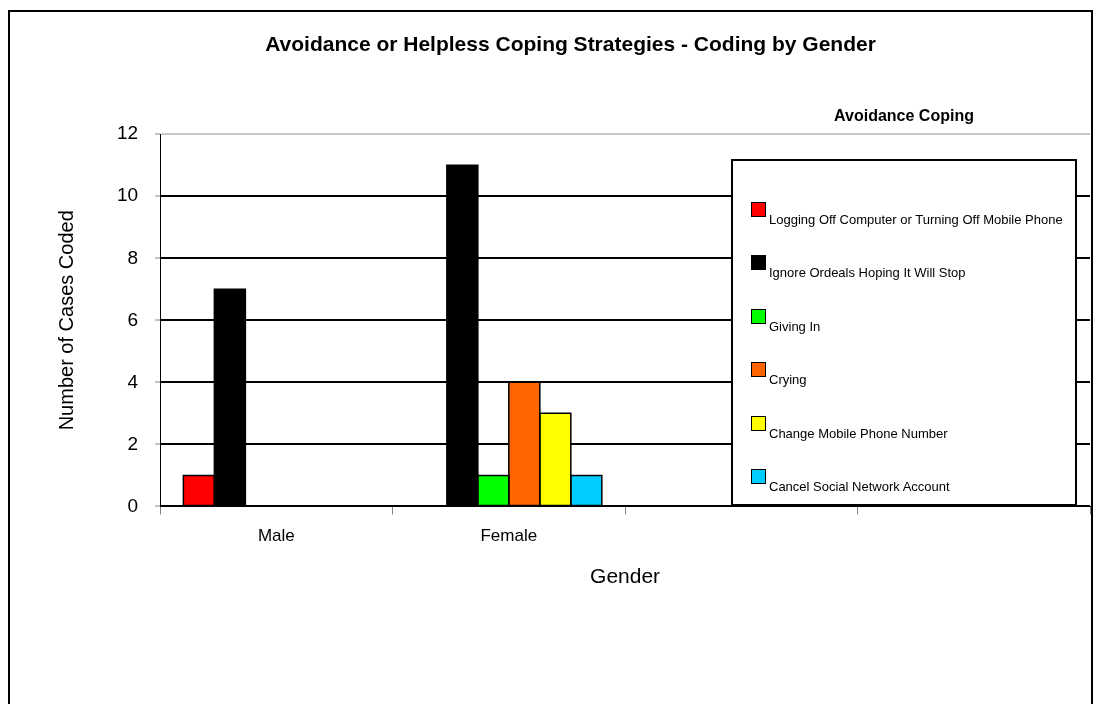 Image resolution: width=1093 pixels, height=704 pixels. Describe the element at coordinates (127, 195) in the screenshot. I see `y-tick-label: 10` at that location.